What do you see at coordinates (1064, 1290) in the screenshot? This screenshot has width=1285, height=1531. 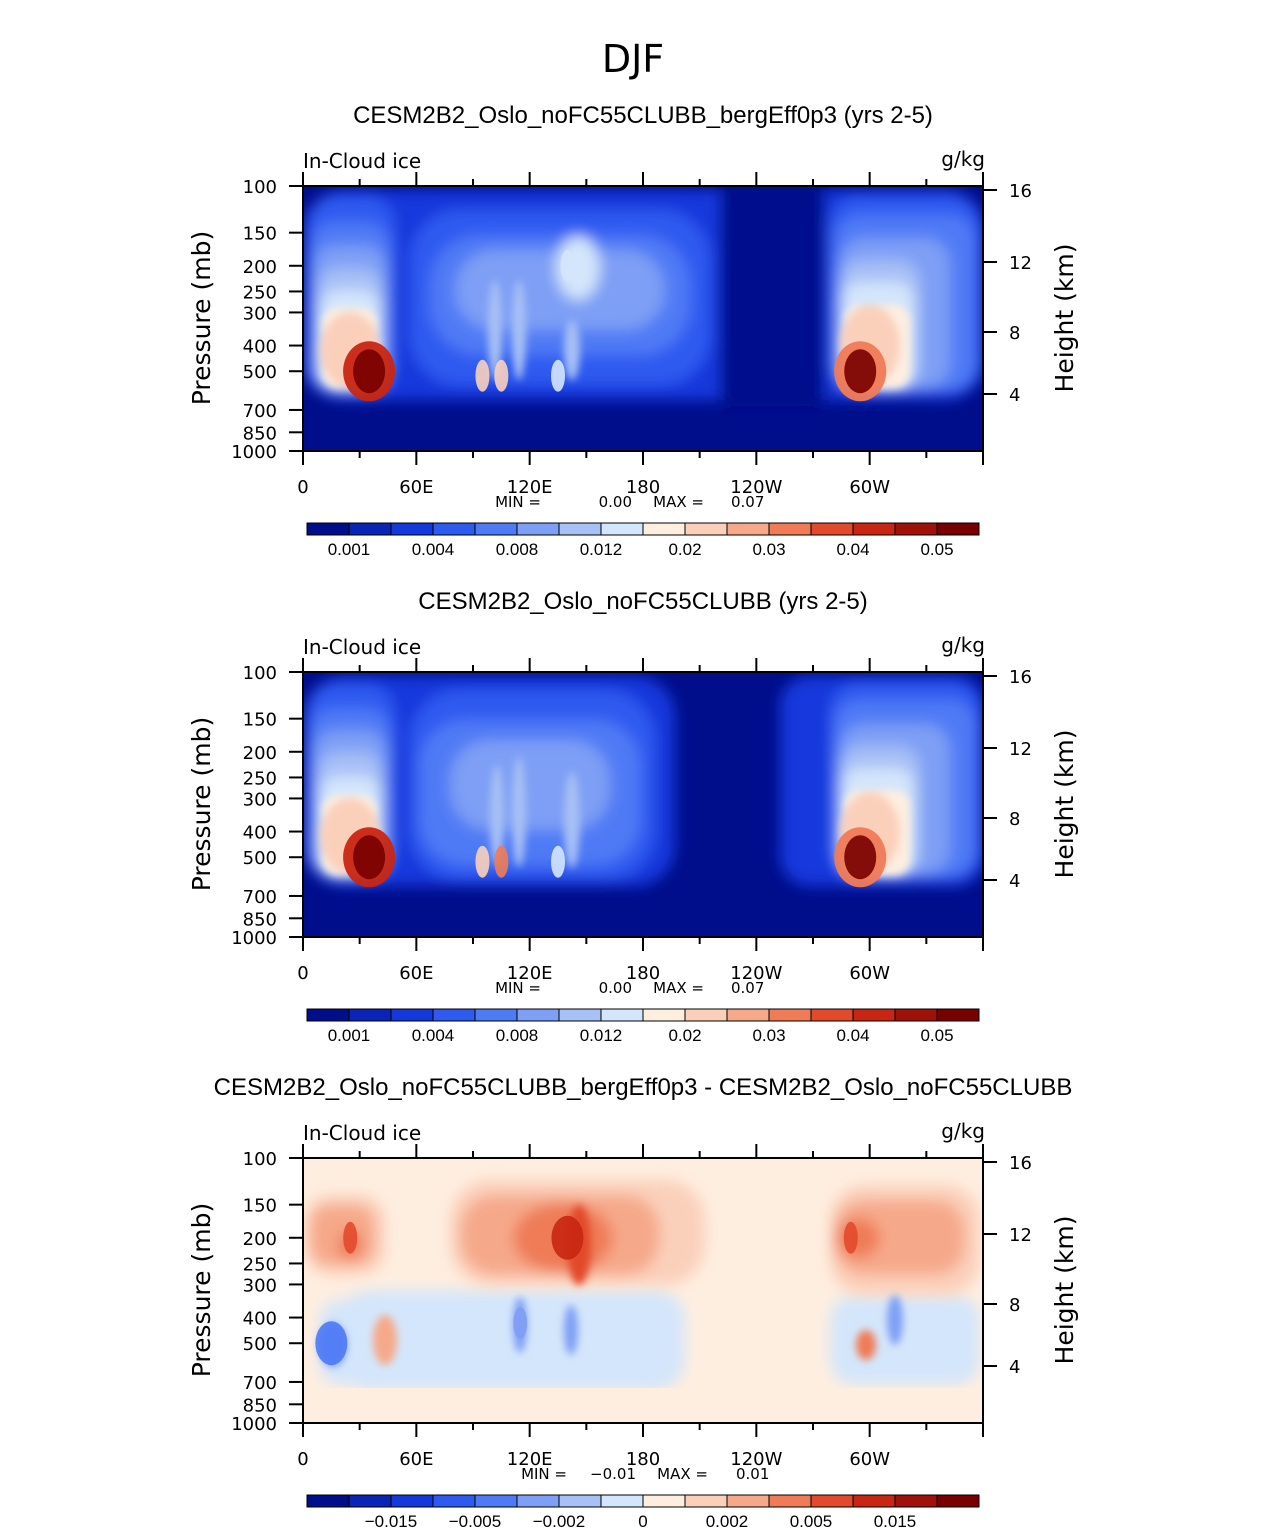 I see `panel-3-y2-label: Height (km)` at bounding box center [1064, 1290].